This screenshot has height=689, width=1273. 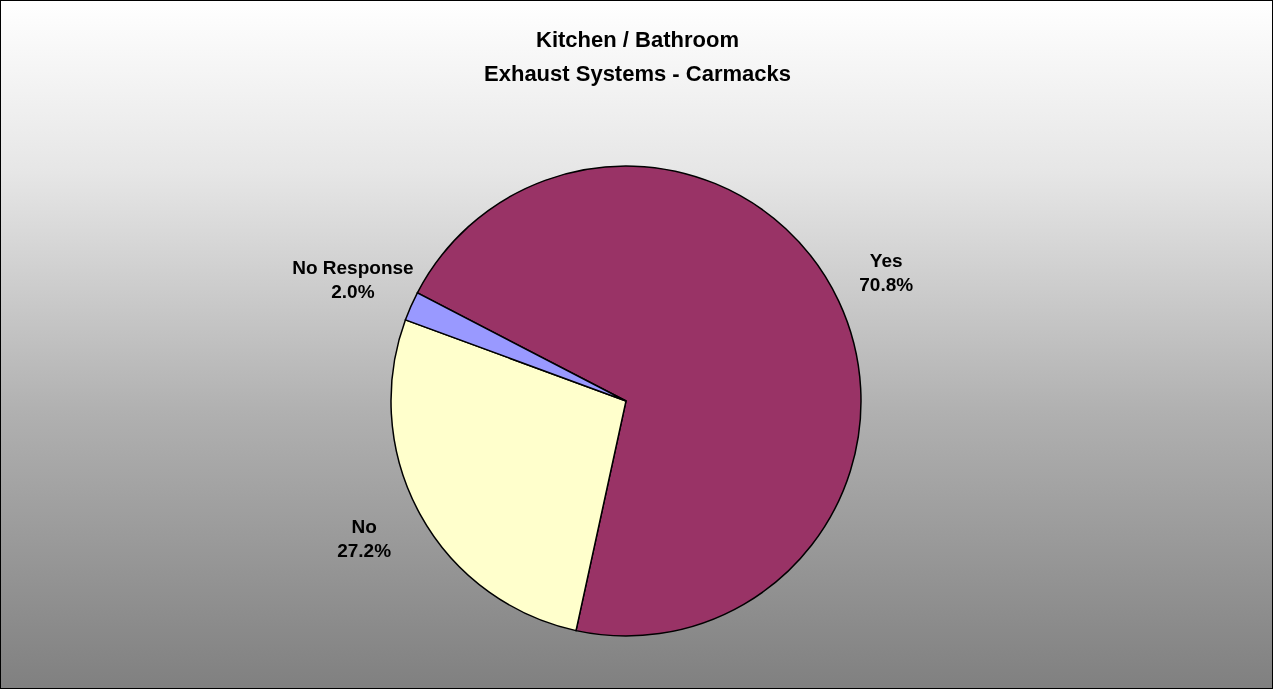 I want to click on data-label: 70.8%, so click(x=886, y=285).